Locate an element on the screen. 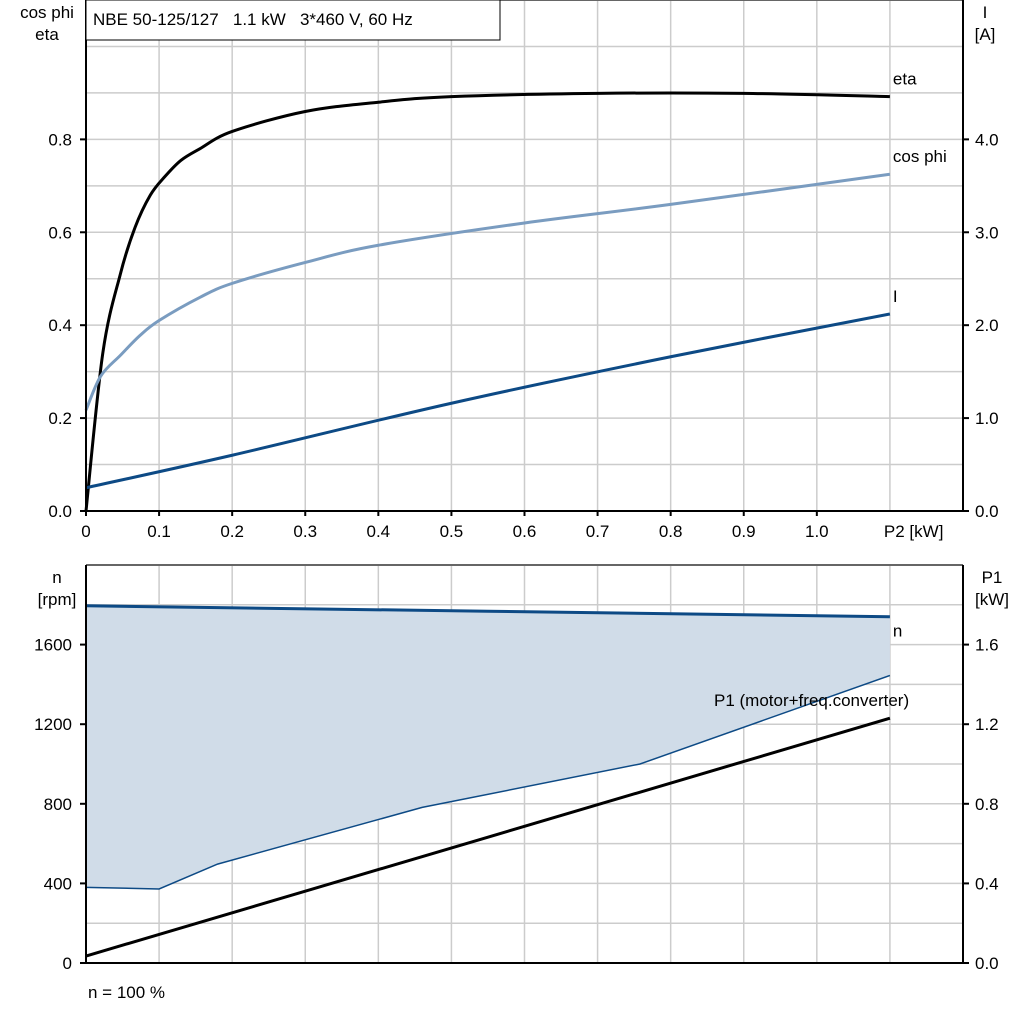 This screenshot has height=1024, width=1024. y-axis-label-left: [rpm] is located at coordinates (57, 599).